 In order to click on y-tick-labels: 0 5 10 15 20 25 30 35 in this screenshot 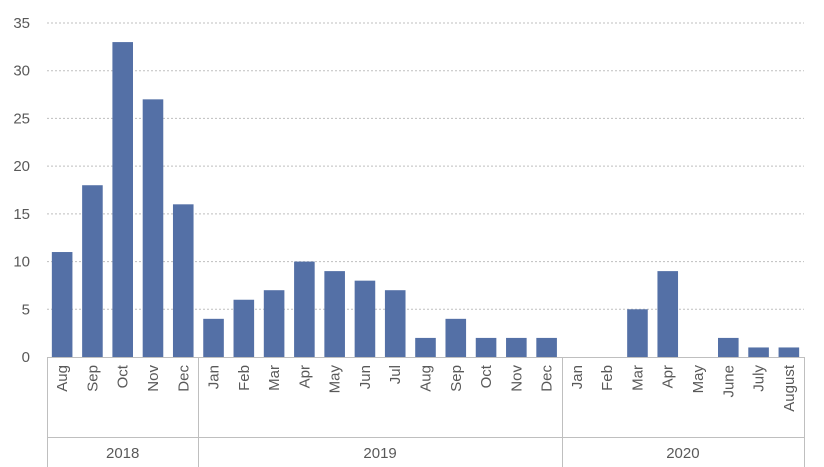, I will do `click(21, 190)`.